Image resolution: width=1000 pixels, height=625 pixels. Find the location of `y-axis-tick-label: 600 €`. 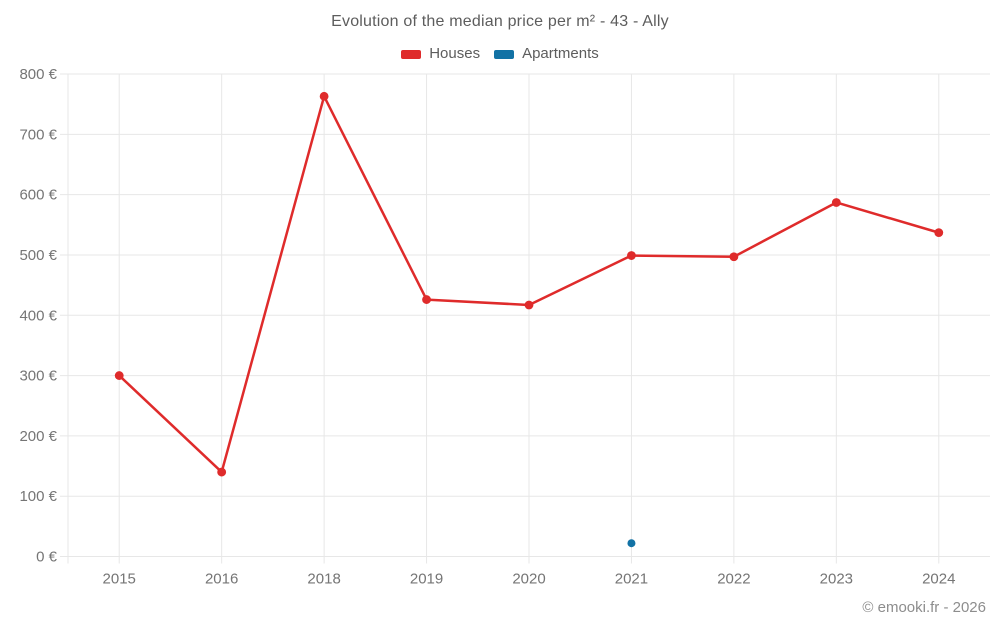

y-axis-tick-label: 600 € is located at coordinates (38, 195).